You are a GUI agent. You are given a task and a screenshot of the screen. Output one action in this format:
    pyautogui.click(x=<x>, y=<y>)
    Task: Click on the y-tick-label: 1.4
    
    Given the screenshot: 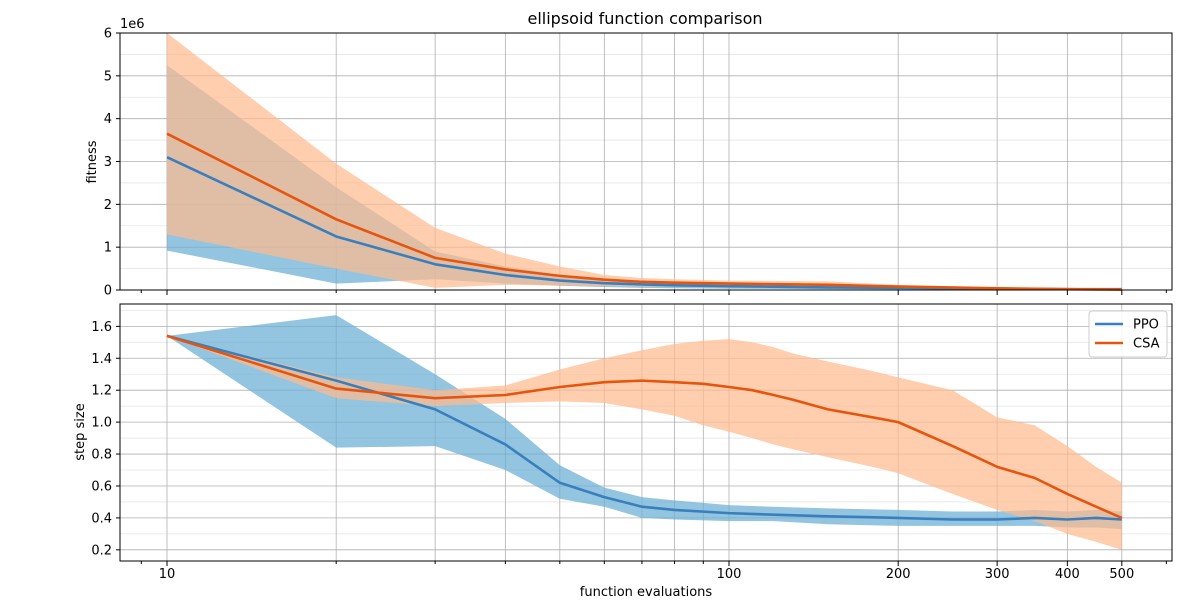 What is the action you would take?
    pyautogui.click(x=101, y=359)
    